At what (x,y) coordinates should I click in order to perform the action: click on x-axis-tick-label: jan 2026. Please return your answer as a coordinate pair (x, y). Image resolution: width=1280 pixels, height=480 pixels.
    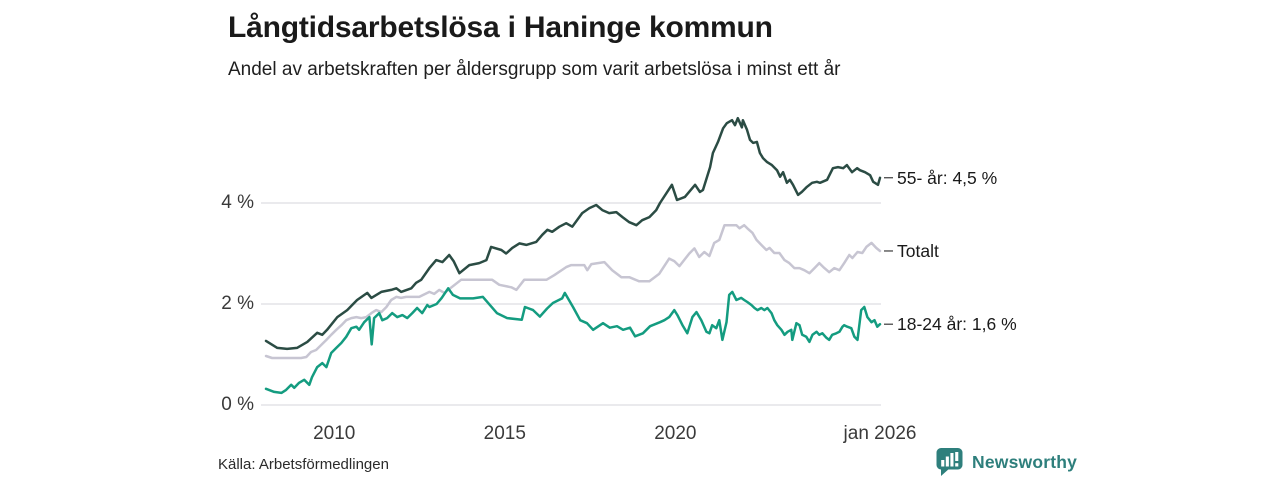
    Looking at the image, I should click on (880, 433).